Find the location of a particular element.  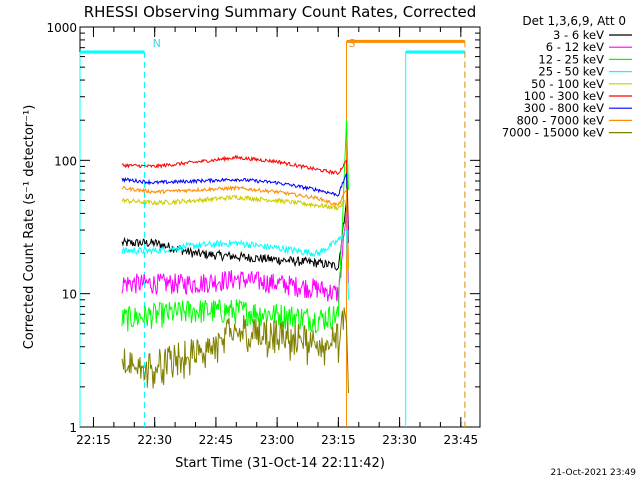

y-tick-label: 10 is located at coordinates (69, 295).